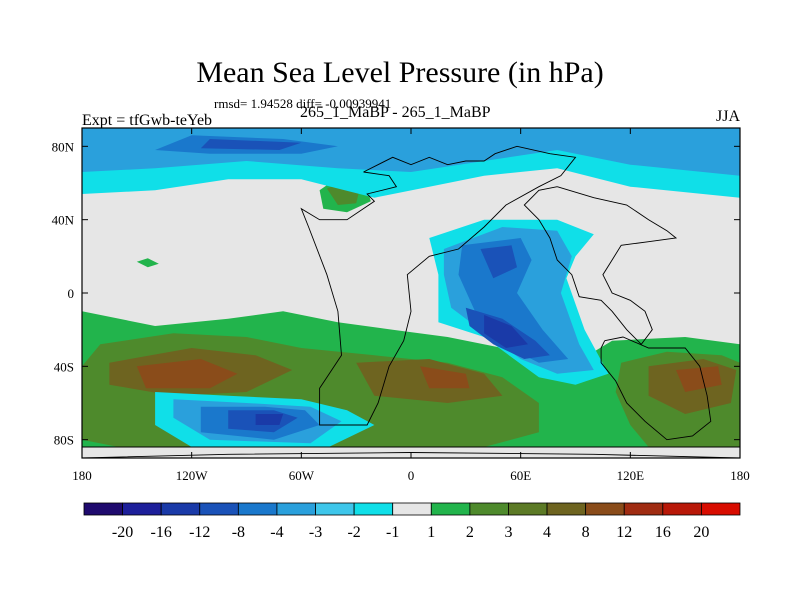 This screenshot has width=800, height=600. What do you see at coordinates (431, 532) in the screenshot?
I see `colorbar-label-8: 1` at bounding box center [431, 532].